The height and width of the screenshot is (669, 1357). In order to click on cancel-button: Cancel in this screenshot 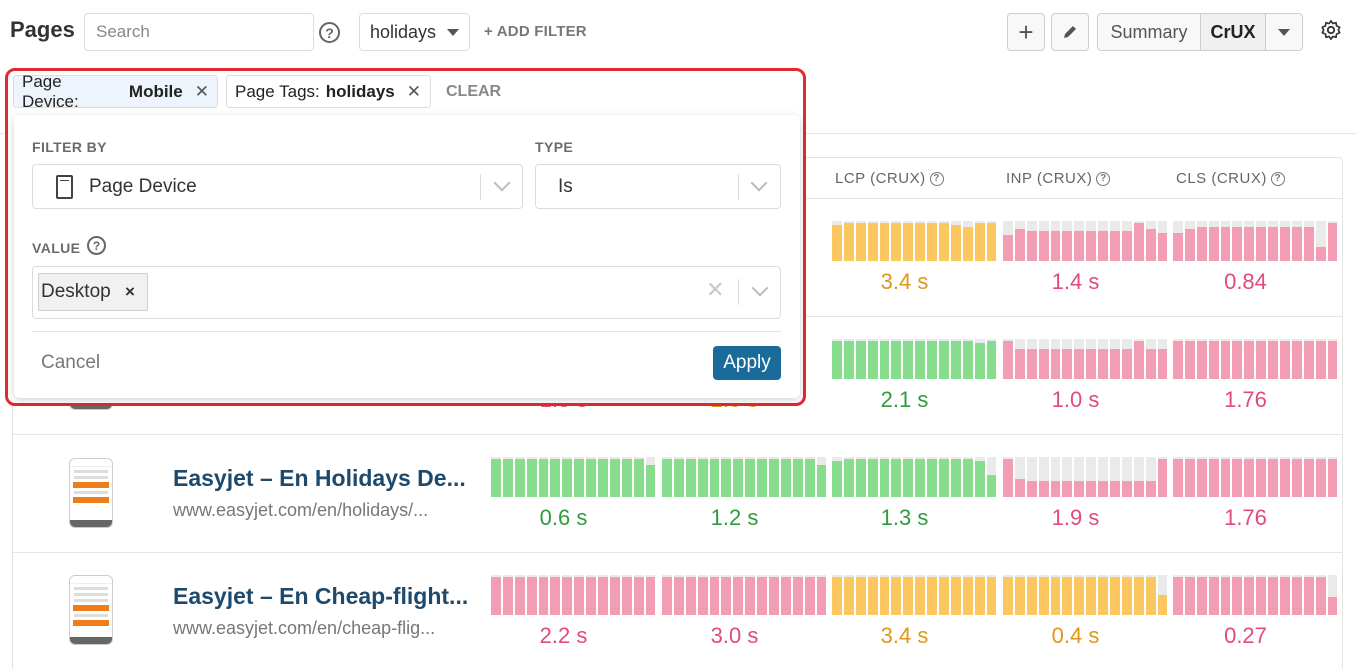, I will do `click(71, 362)`.